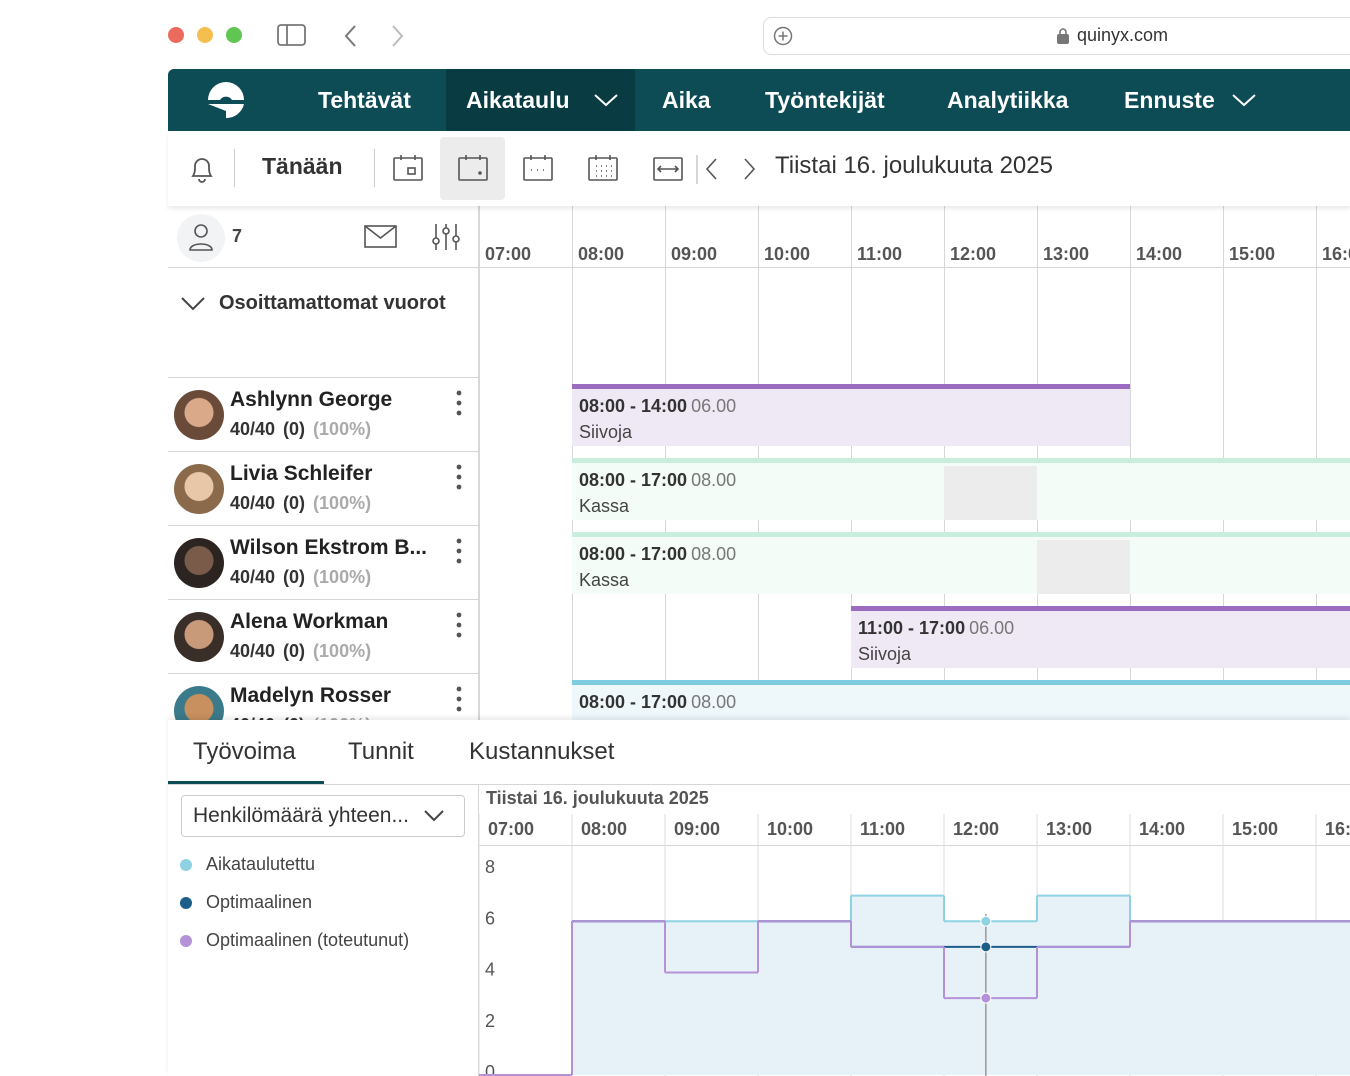 The image size is (1350, 1076). Describe the element at coordinates (446, 237) in the screenshot. I see `filter-icon` at that location.